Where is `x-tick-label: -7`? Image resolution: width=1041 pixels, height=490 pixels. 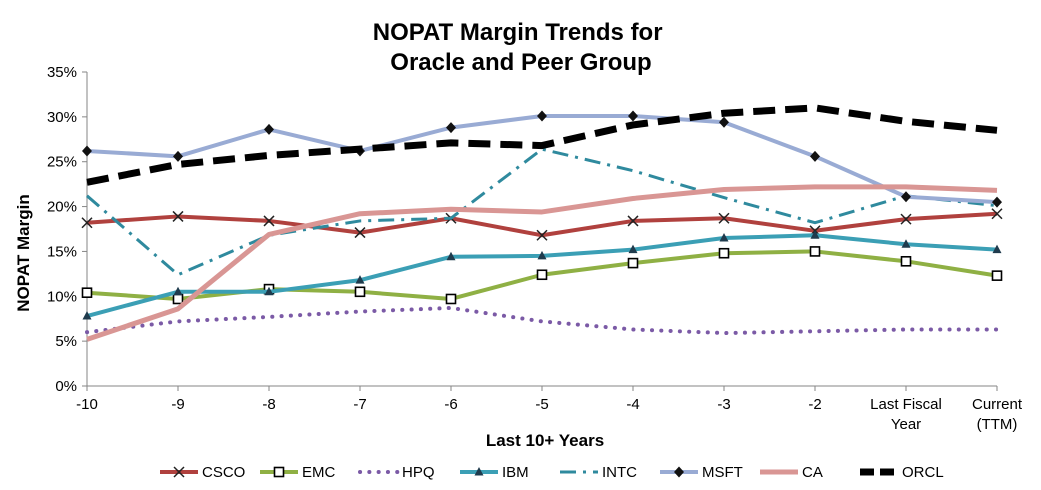
x-tick-label: -7 is located at coordinates (359, 404).